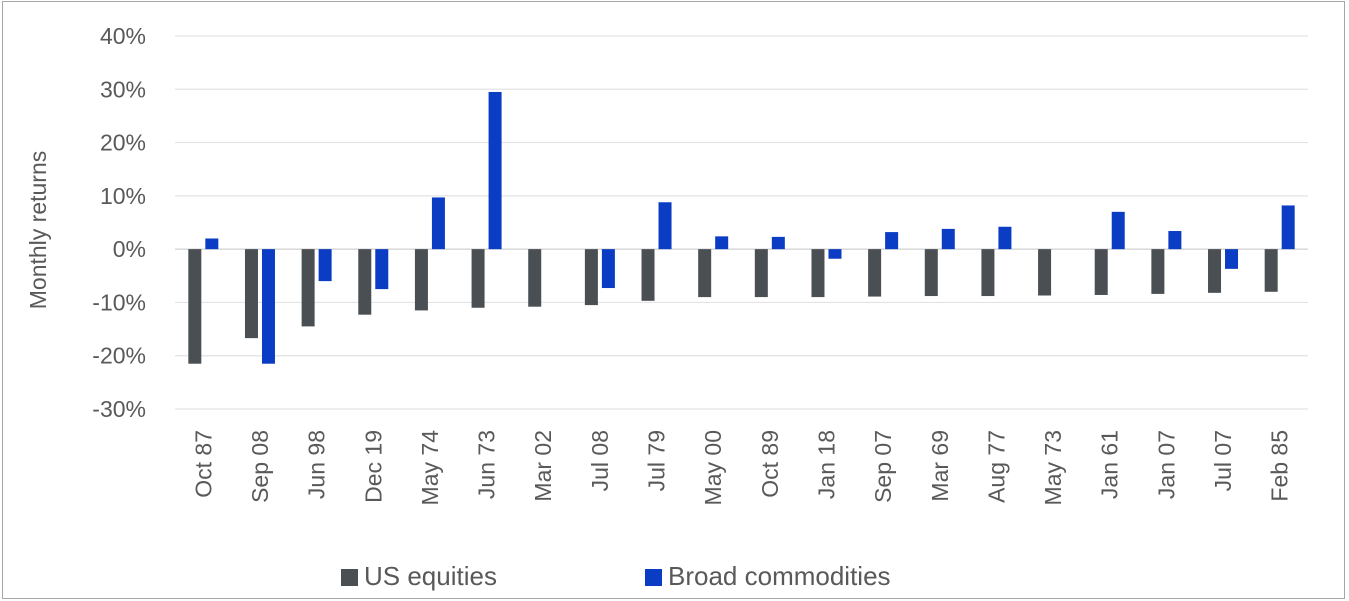 The image size is (1349, 601). Describe the element at coordinates (129, 249) in the screenshot. I see `y-tick-label: 0%` at that location.